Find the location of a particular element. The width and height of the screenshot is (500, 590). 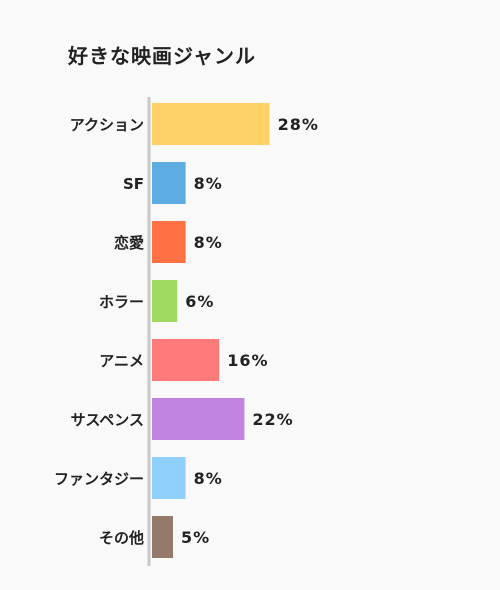

category-label: その他 is located at coordinates (121, 538).